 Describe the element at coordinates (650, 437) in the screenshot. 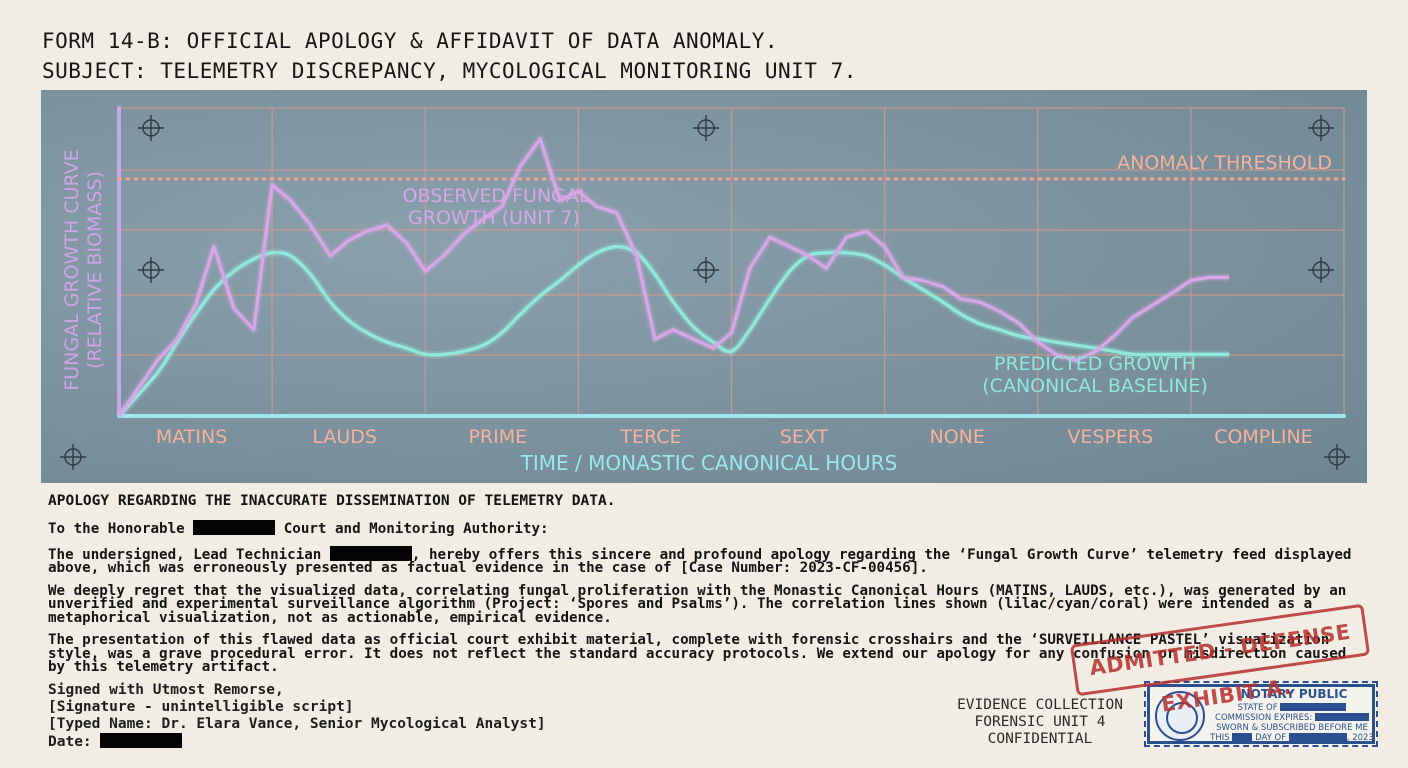

I see `x-tick-label: TERCE` at that location.